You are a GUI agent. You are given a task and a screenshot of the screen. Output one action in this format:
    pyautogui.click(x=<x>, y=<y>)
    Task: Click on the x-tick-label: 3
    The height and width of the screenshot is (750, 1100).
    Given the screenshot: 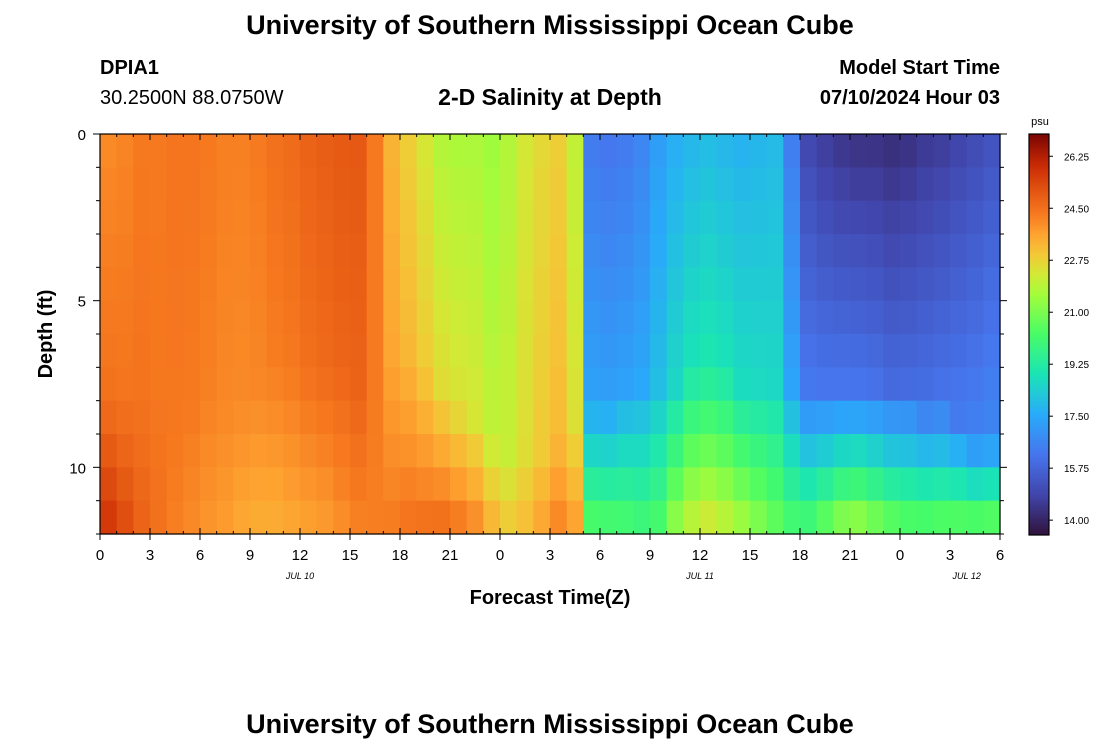 What is the action you would take?
    pyautogui.click(x=150, y=555)
    